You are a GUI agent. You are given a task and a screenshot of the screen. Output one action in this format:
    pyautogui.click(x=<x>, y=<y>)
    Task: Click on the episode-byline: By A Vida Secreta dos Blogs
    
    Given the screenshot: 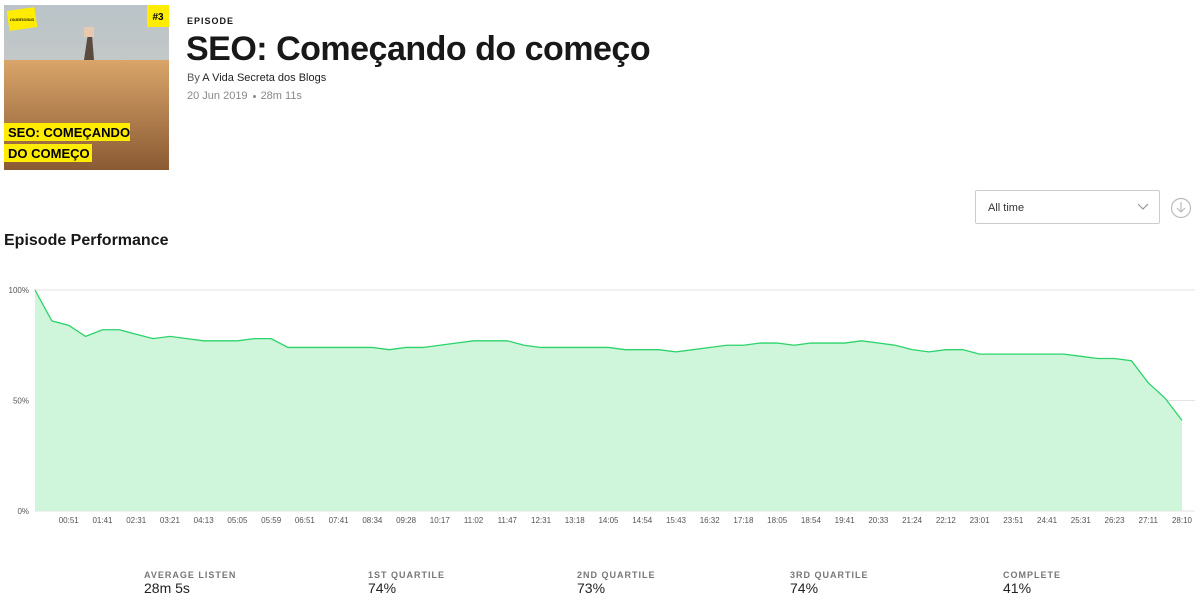 What is the action you would take?
    pyautogui.click(x=256, y=78)
    